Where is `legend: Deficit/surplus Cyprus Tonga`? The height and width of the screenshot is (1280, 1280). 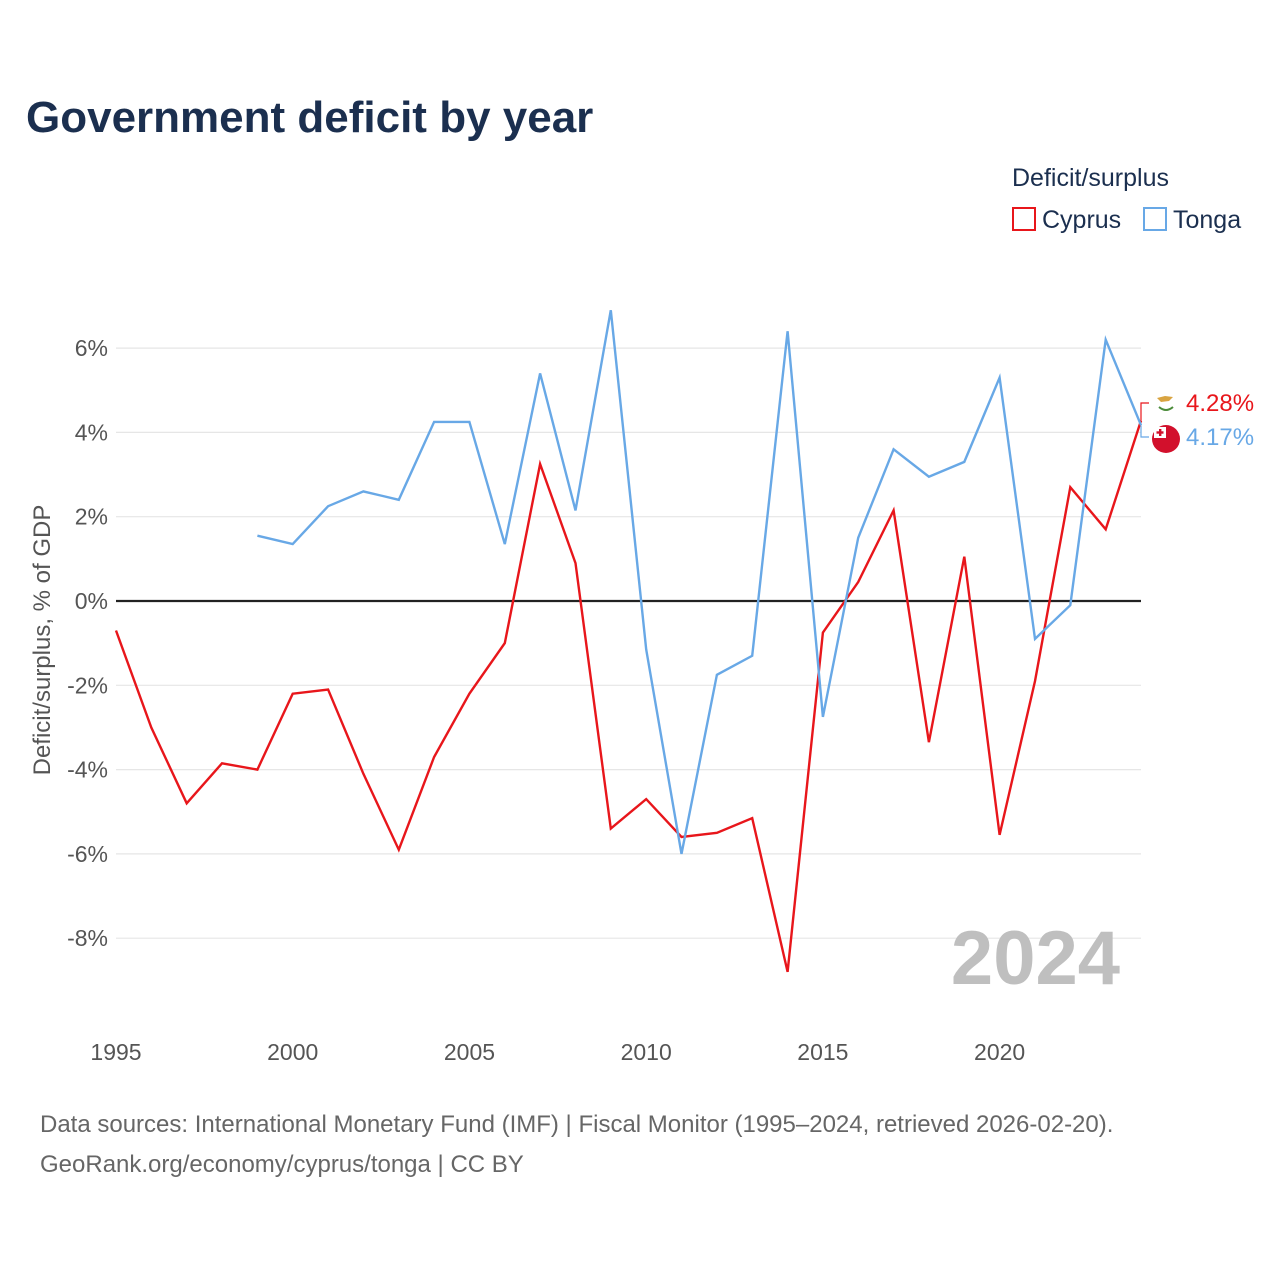 legend: Deficit/surplus Cyprus Tonga is located at coordinates (1126, 199).